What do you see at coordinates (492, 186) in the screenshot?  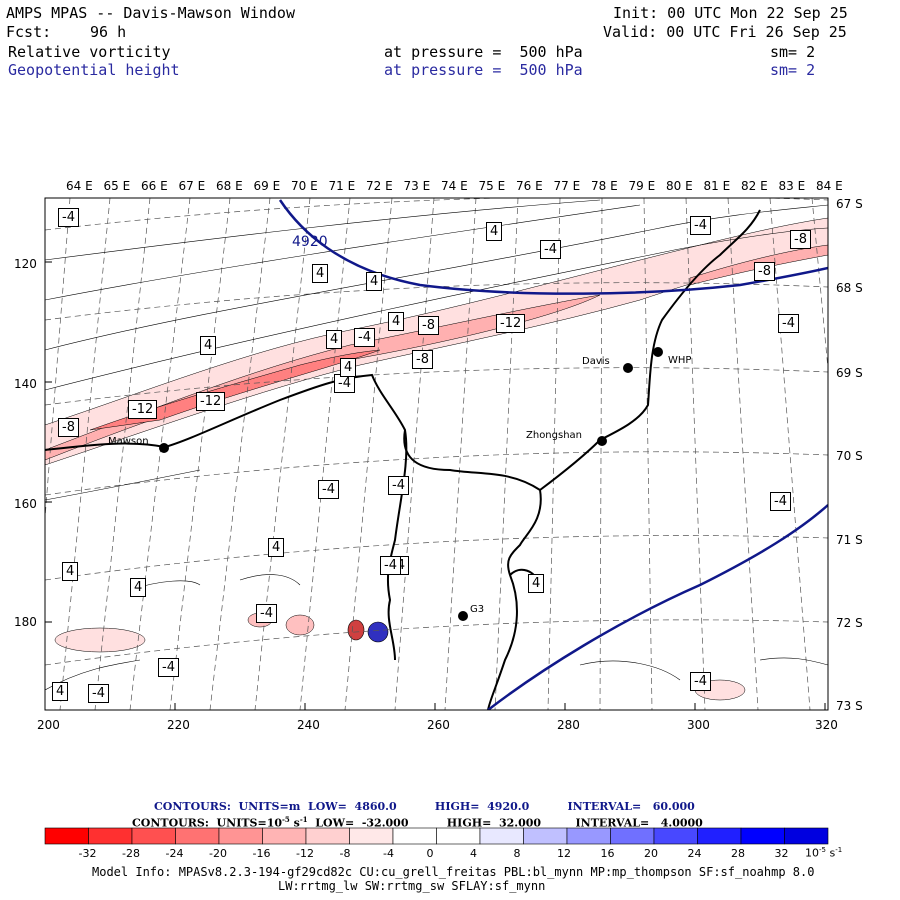 I see `lon-label: 75 E` at bounding box center [492, 186].